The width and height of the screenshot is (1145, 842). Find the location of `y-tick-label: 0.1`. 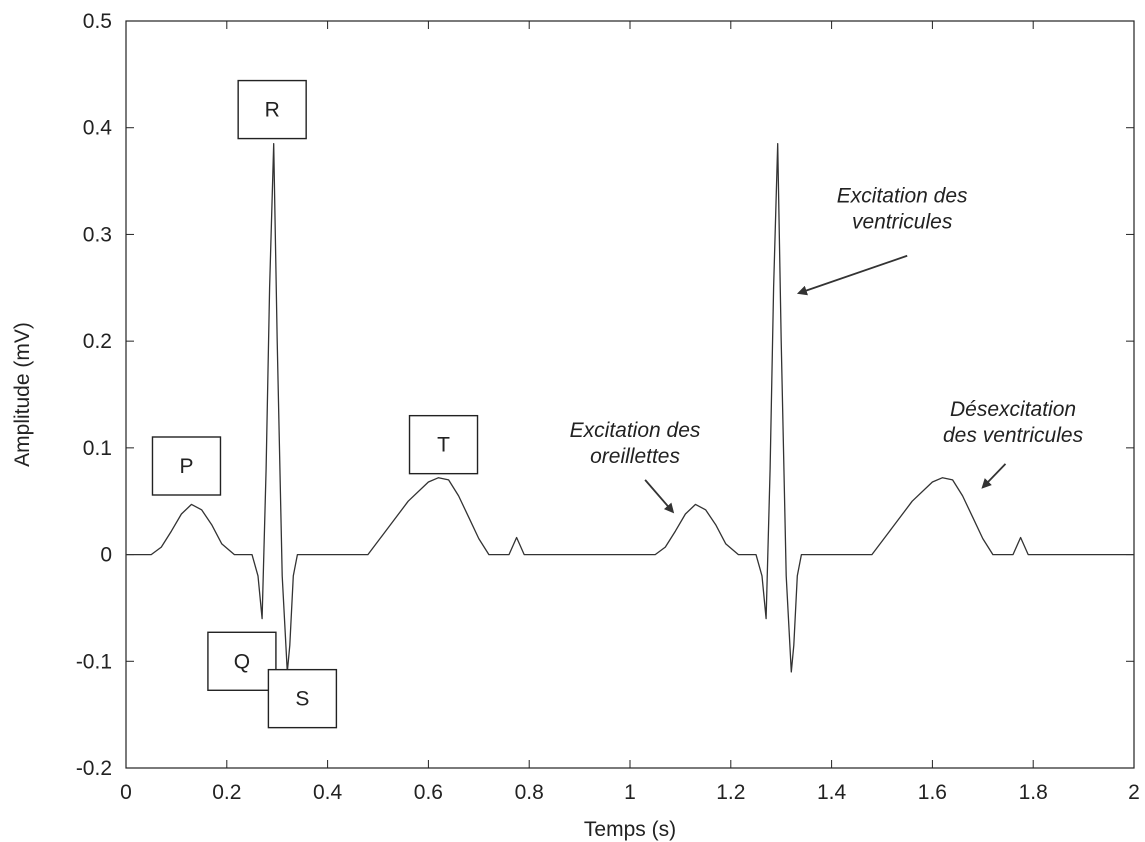

y-tick-label: 0.1 is located at coordinates (97, 448).